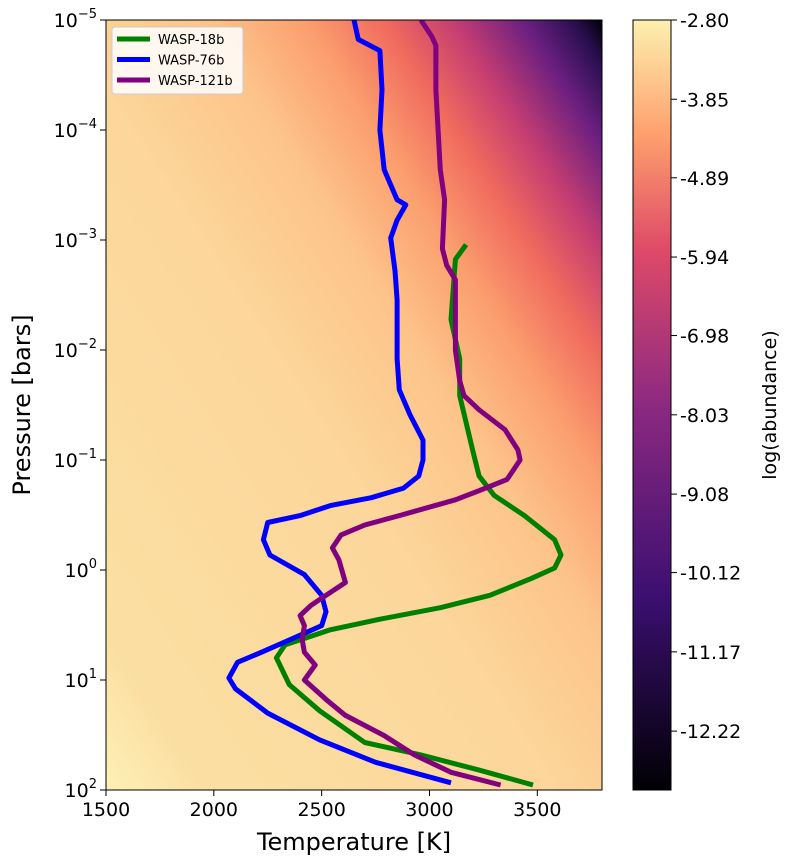  Describe the element at coordinates (191, 40) in the screenshot. I see `legend-label: WASP-18b` at that location.